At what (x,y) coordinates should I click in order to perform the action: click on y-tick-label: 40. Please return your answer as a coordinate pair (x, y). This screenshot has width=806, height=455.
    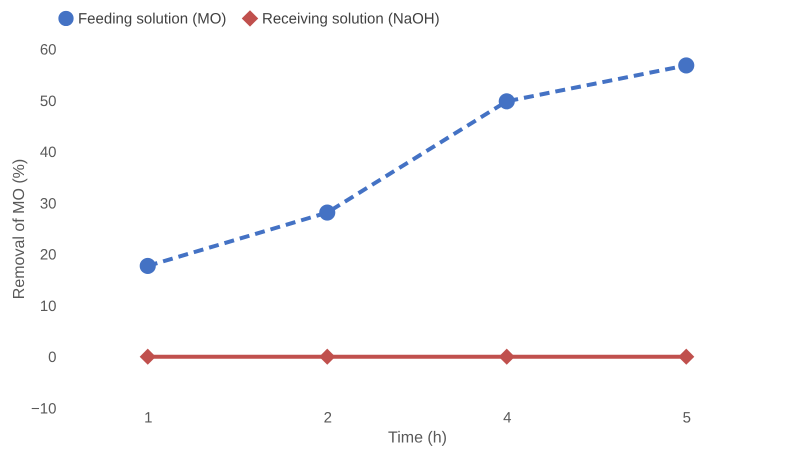
    Looking at the image, I should click on (48, 153).